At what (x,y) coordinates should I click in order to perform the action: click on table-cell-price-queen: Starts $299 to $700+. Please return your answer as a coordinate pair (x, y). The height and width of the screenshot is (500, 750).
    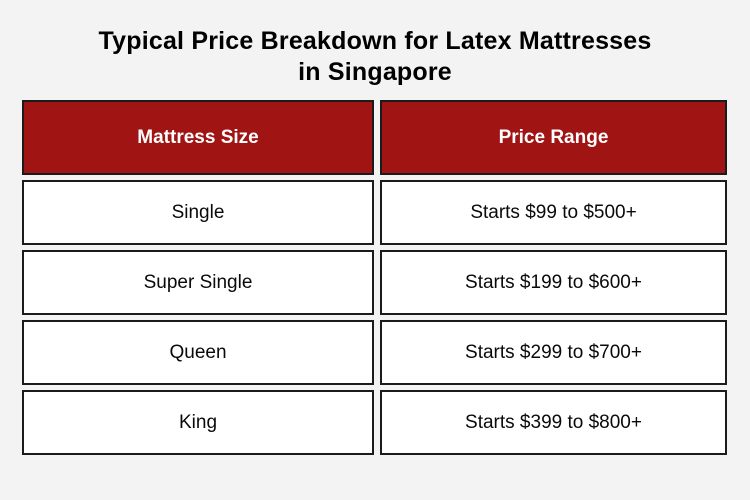
    Looking at the image, I should click on (553, 352).